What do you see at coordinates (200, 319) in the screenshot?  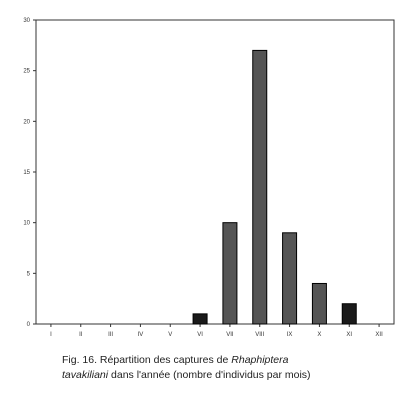 I see `bar-VI` at bounding box center [200, 319].